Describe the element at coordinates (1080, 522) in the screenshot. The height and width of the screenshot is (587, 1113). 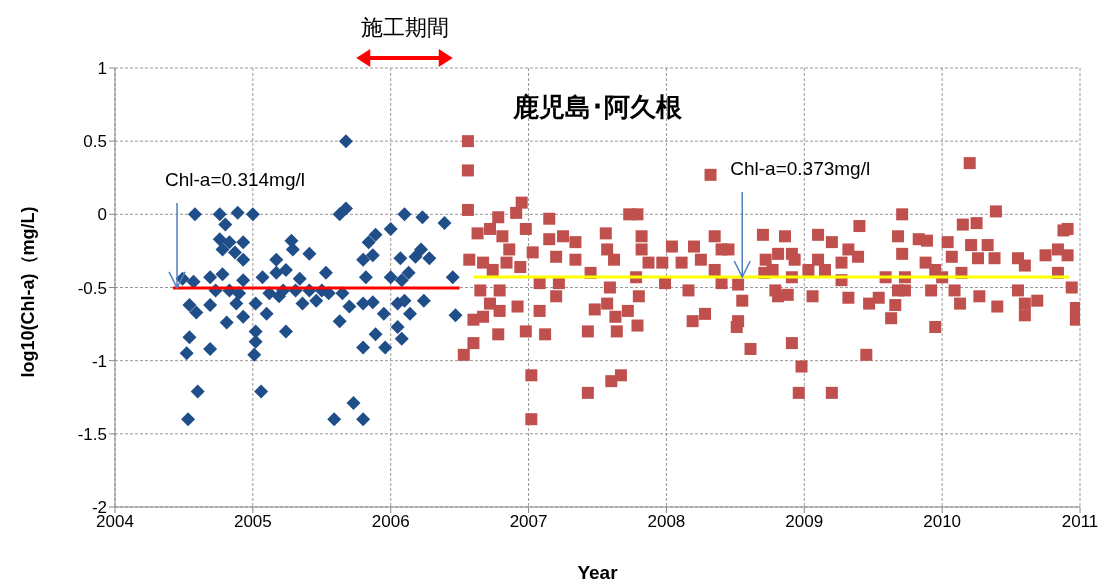
I see `x-tick-label: 2011` at that location.